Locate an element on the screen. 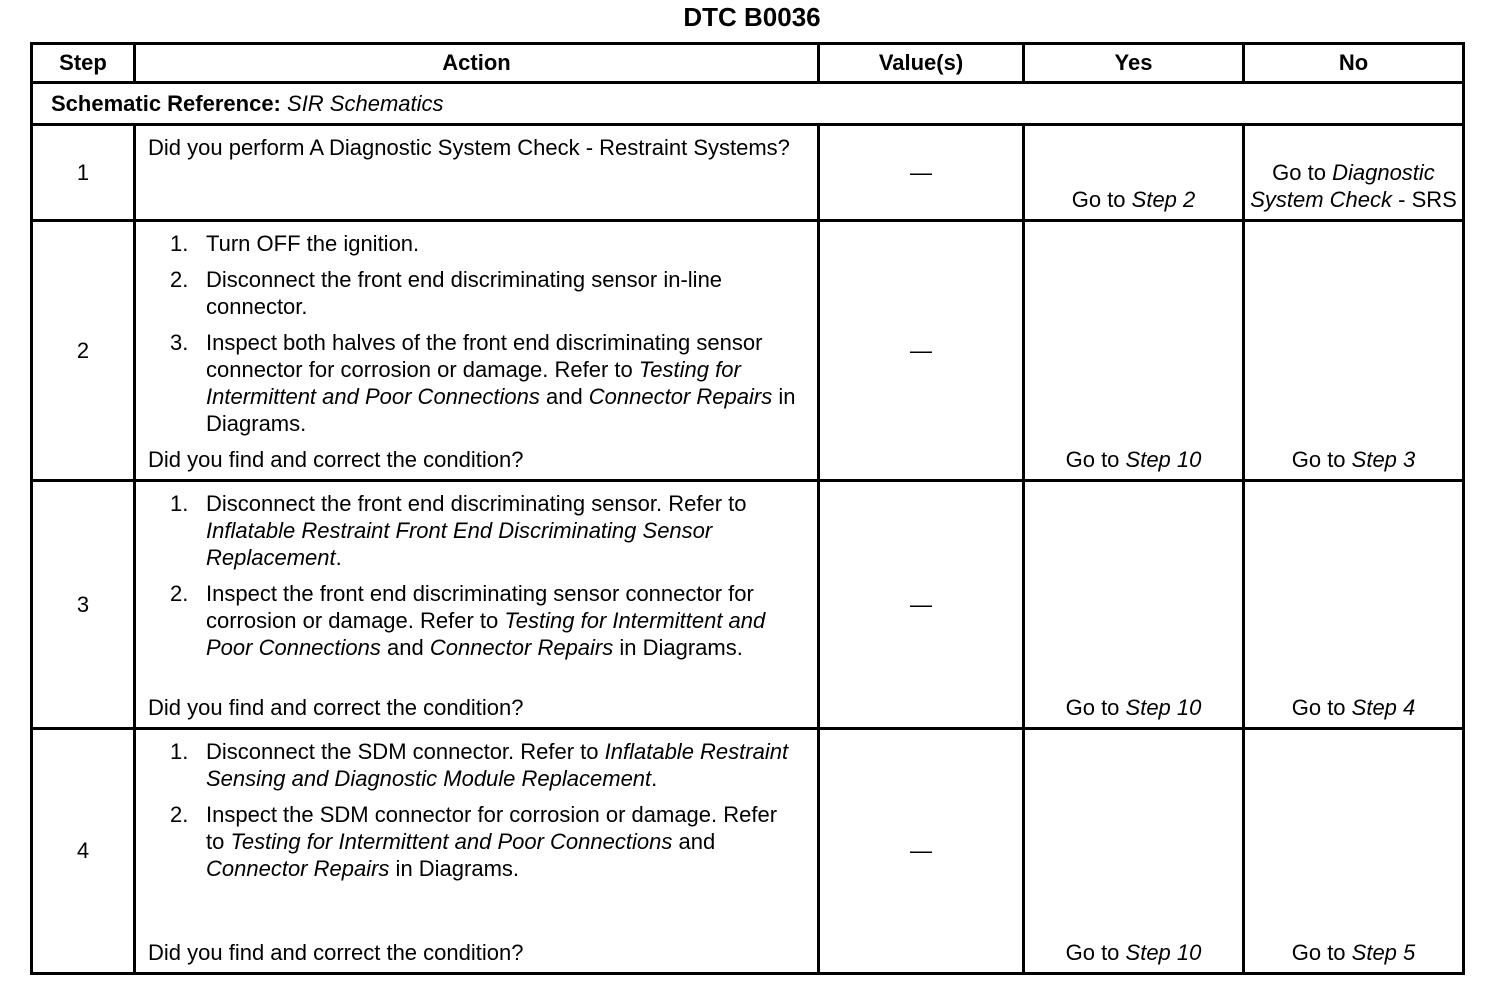 The height and width of the screenshot is (1006, 1504). yes-cell: Go to Step 2 is located at coordinates (1133, 172).